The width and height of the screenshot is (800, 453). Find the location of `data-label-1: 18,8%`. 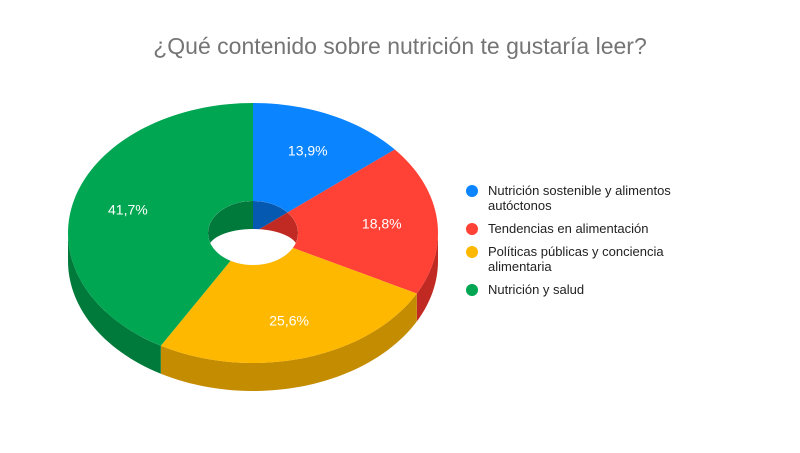

data-label-1: 18,8% is located at coordinates (382, 223).